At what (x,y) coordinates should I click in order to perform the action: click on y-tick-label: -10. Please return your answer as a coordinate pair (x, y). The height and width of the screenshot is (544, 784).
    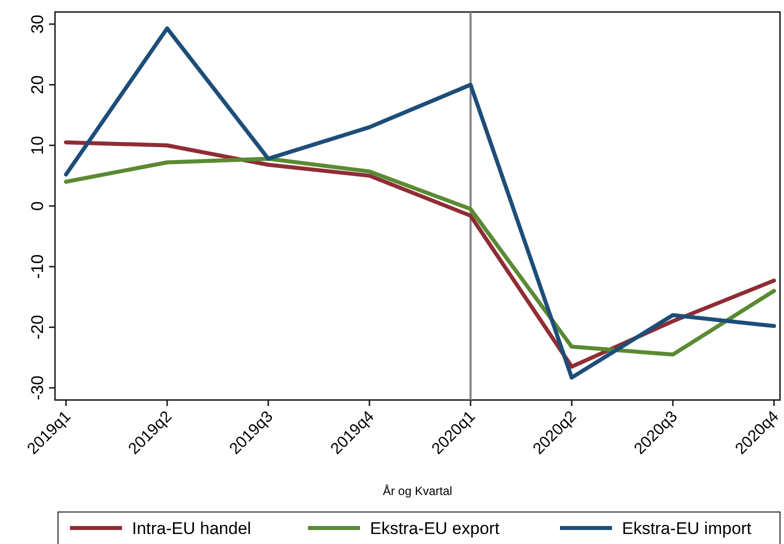
    Looking at the image, I should click on (37, 266).